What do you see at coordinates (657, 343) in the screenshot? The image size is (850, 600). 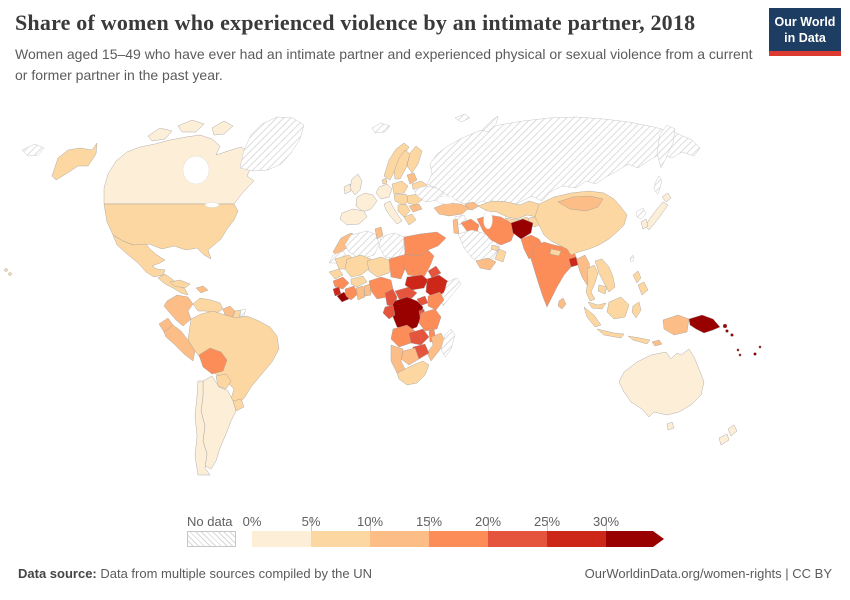 I see `country-timor` at bounding box center [657, 343].